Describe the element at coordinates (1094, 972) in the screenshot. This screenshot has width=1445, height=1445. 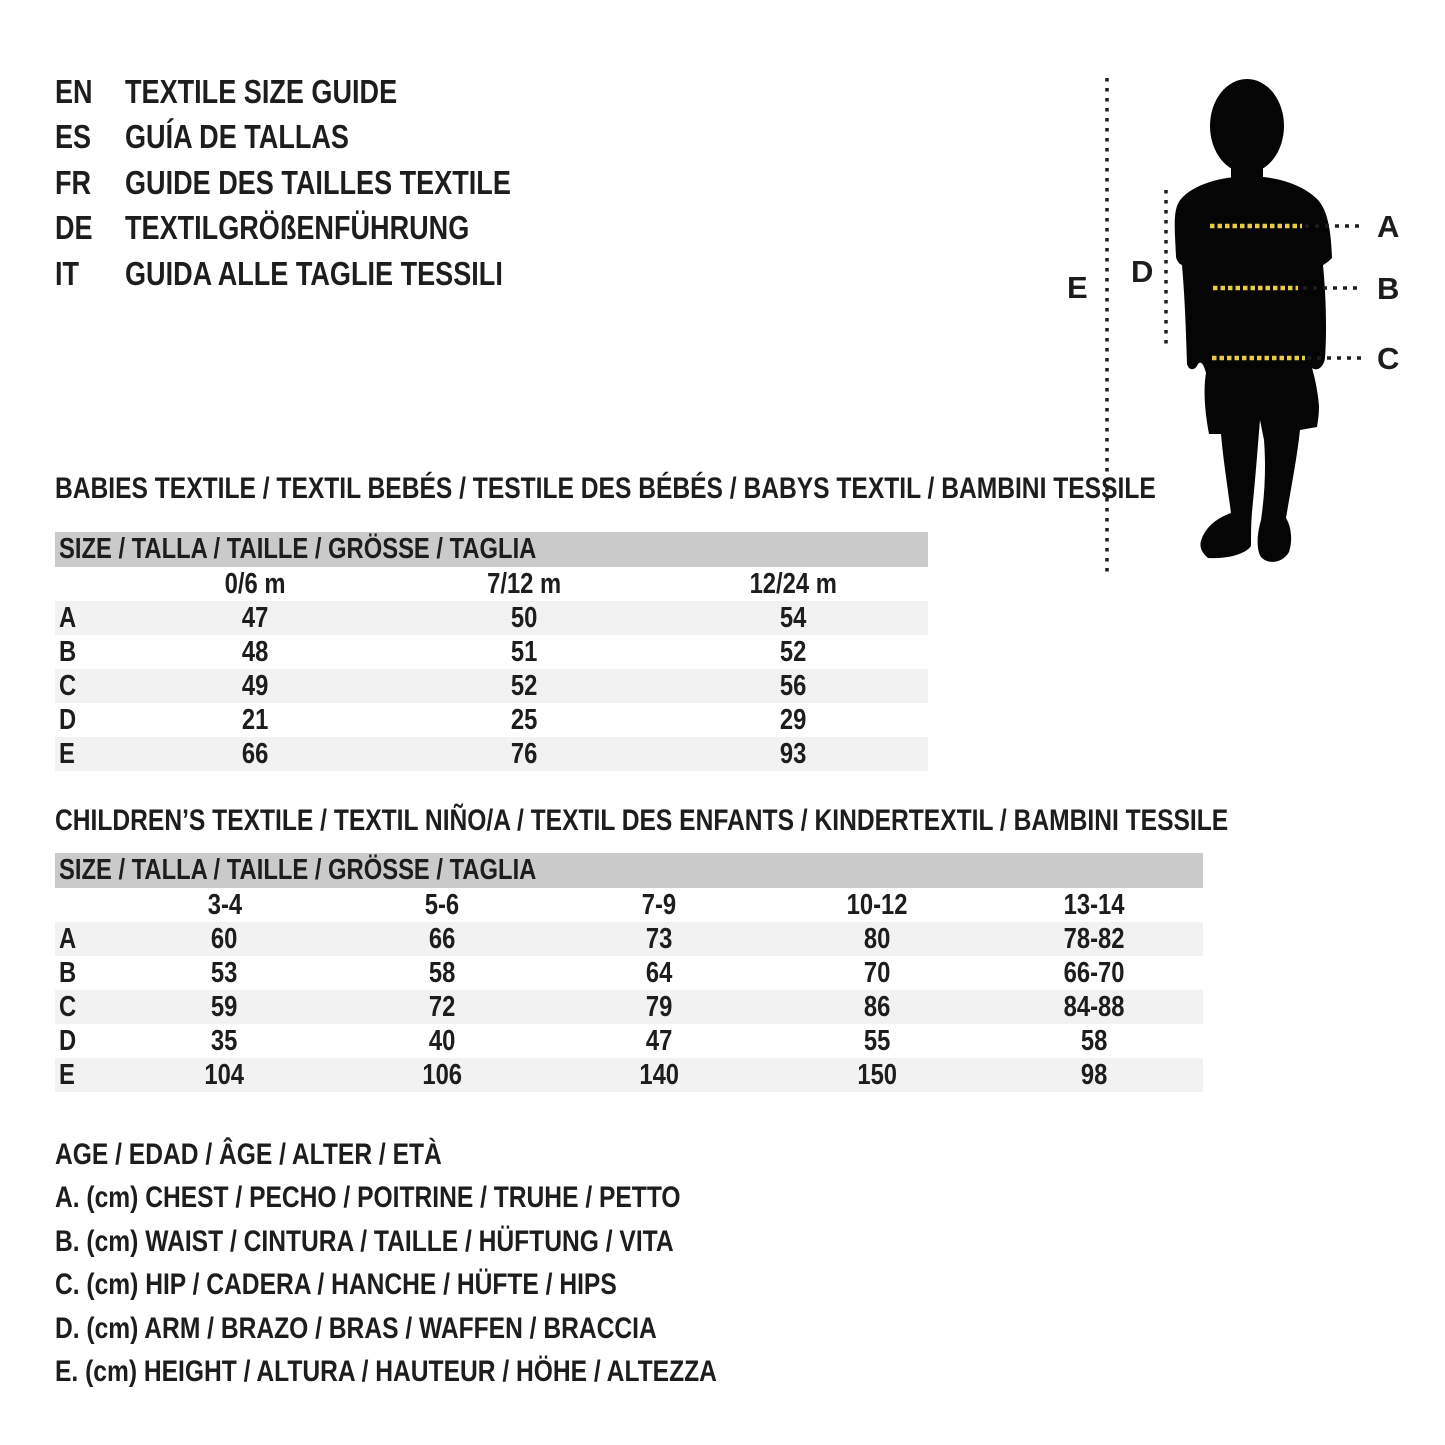
I see `size-value: 66-70` at that location.